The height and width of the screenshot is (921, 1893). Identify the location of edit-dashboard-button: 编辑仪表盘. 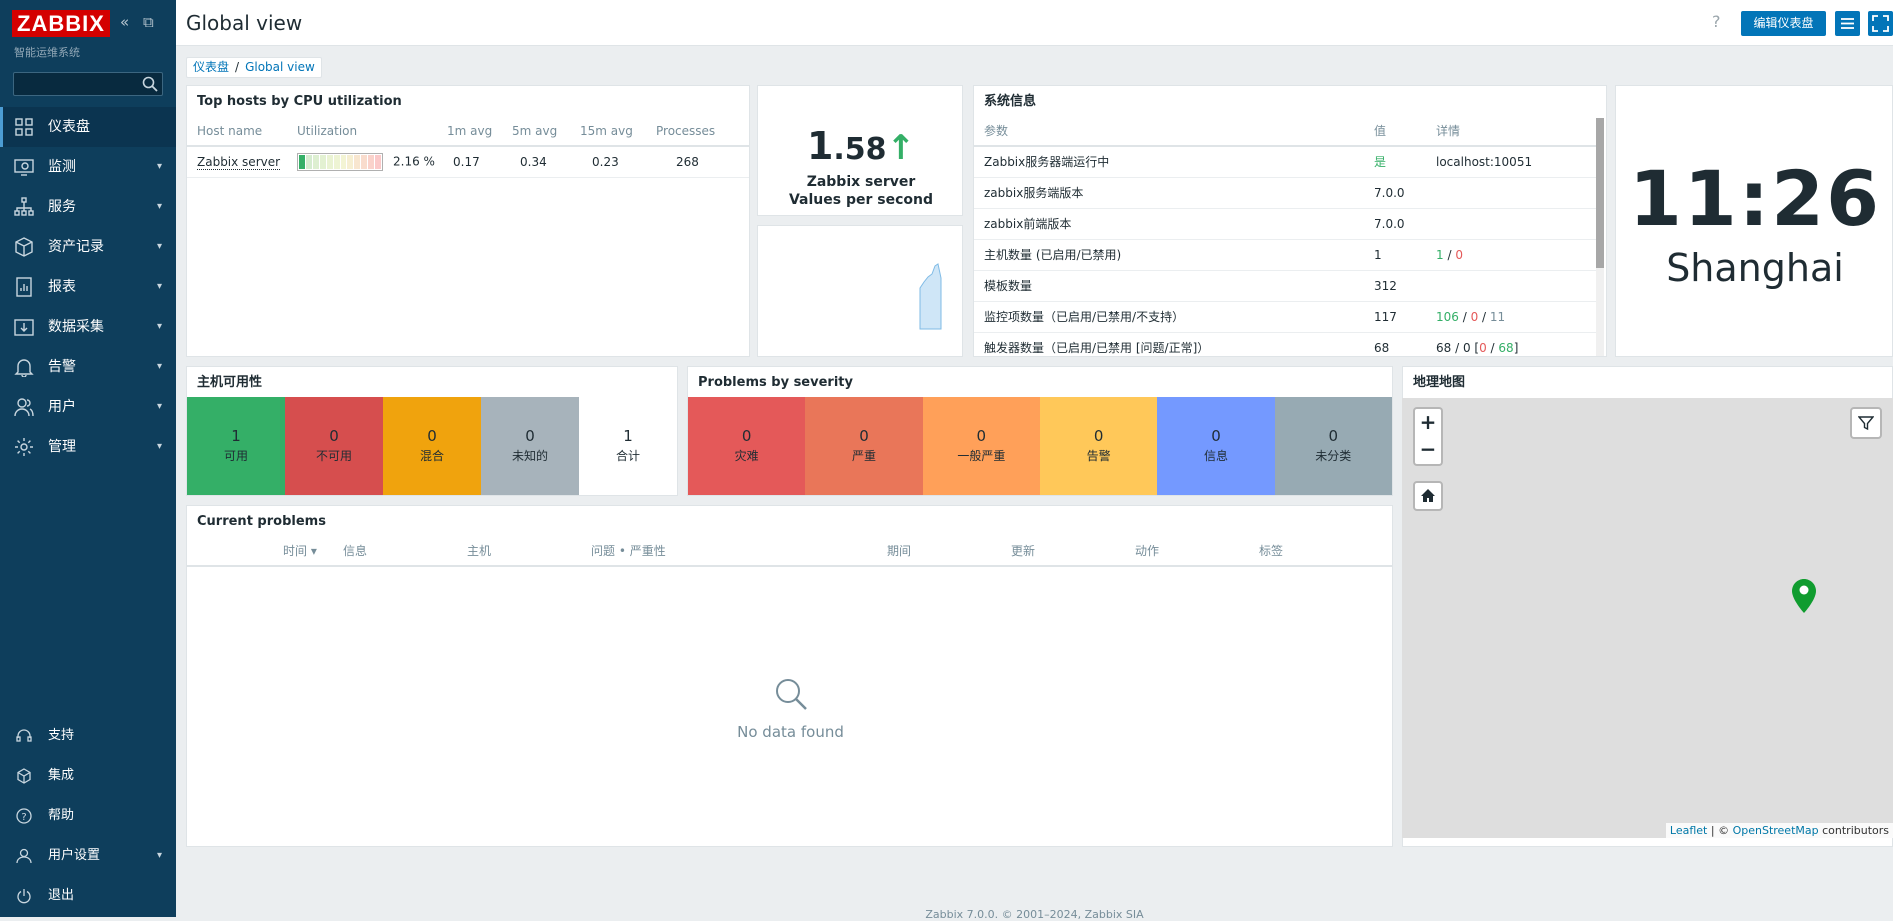
(1783, 23).